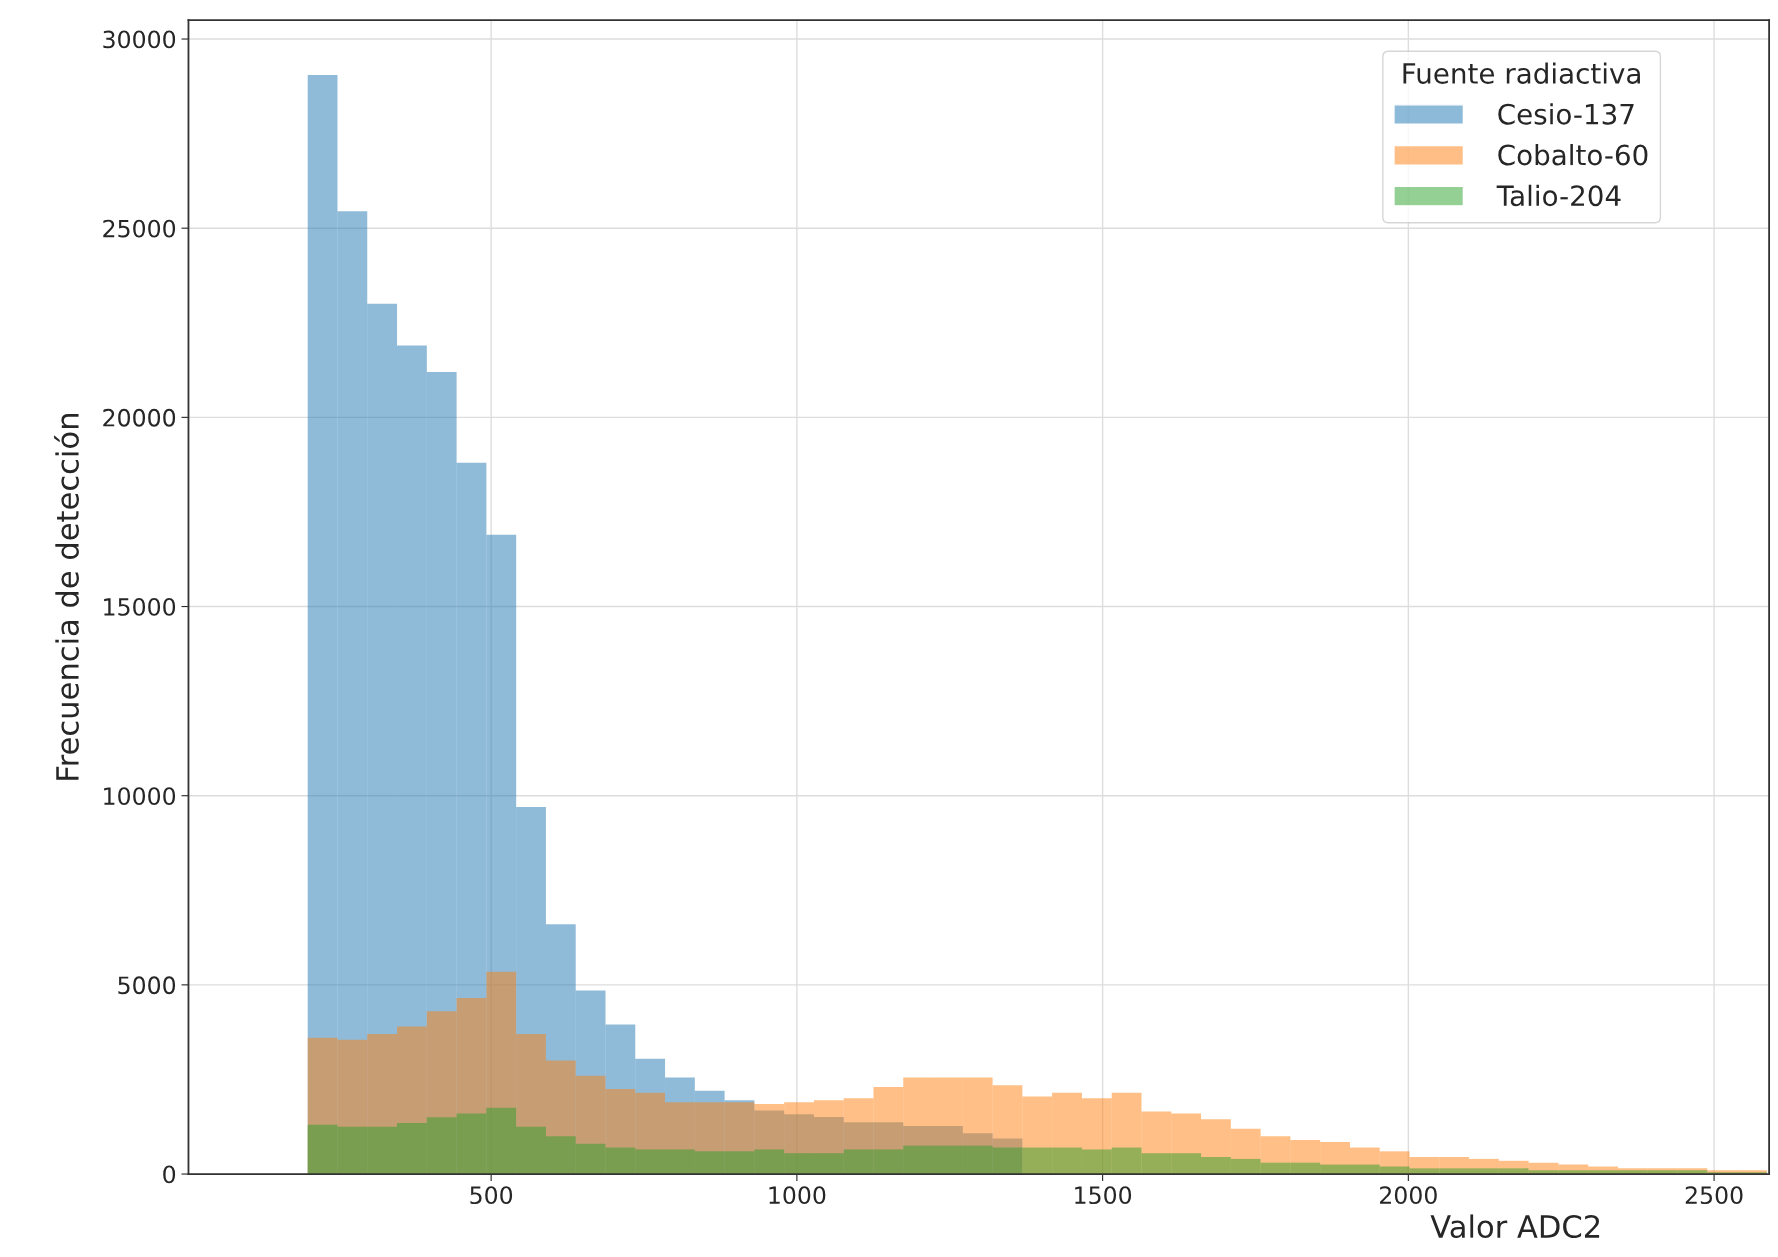  I want to click on legend-label: Talio-204, so click(1558, 195).